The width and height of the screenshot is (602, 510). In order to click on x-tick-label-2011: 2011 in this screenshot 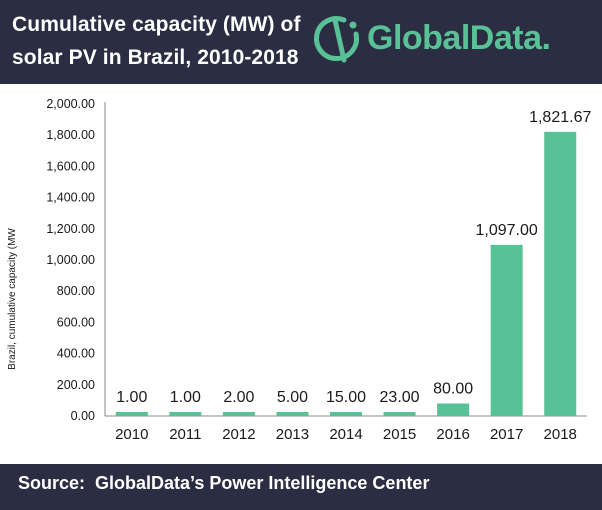, I will do `click(185, 434)`.